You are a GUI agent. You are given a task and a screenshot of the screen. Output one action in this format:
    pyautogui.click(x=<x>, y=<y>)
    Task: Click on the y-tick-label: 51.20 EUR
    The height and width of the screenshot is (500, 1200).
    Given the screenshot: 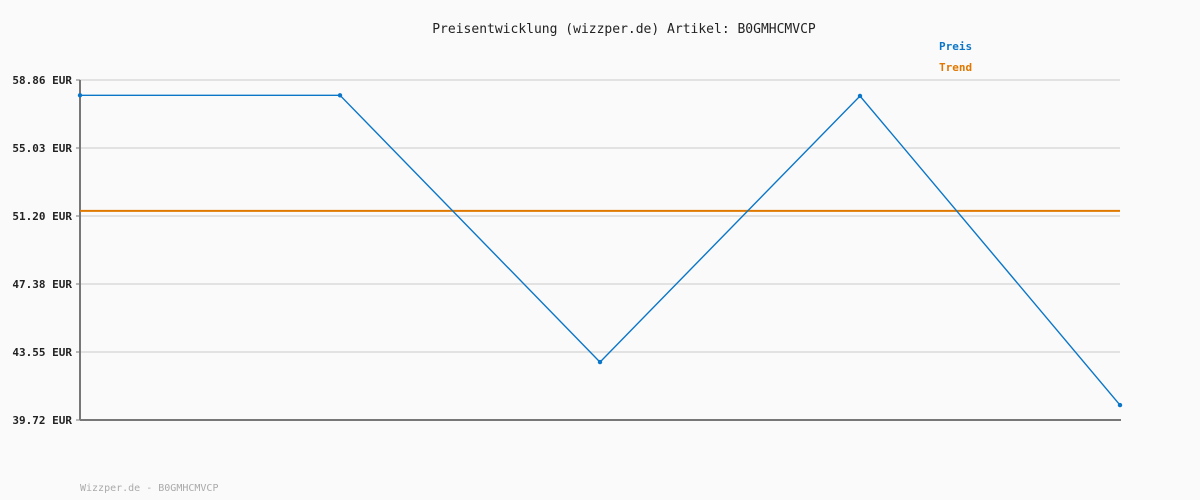 What is the action you would take?
    pyautogui.click(x=42, y=216)
    